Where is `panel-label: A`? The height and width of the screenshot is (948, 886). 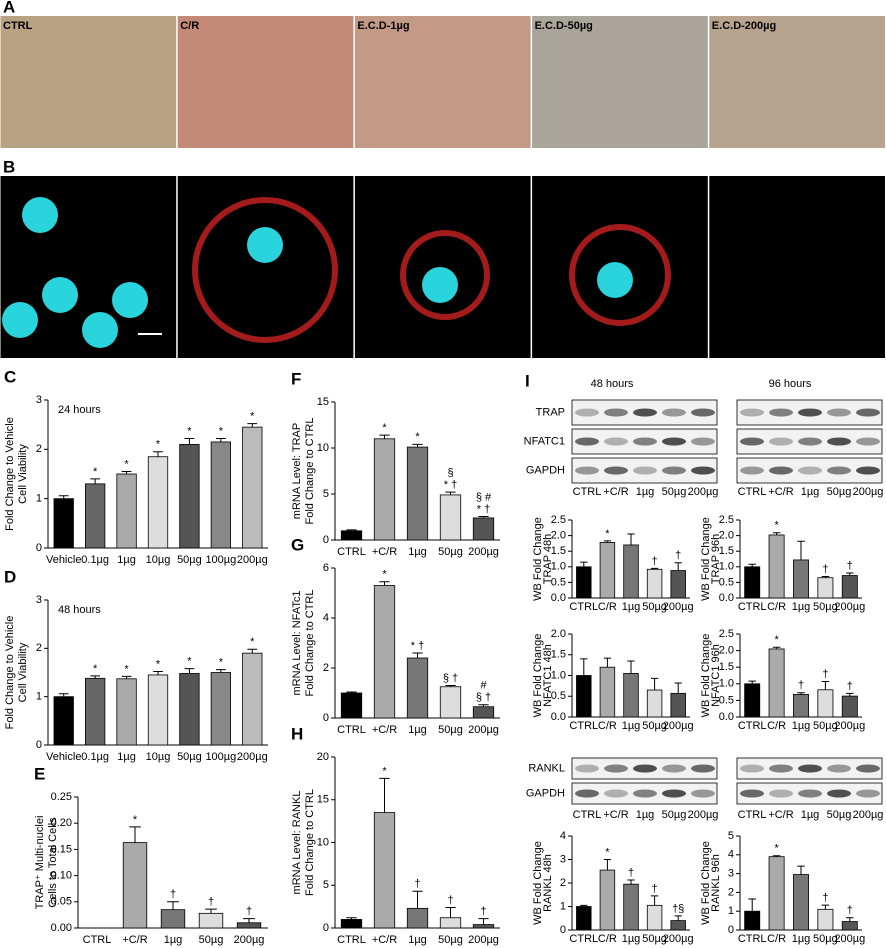
panel-label: A is located at coordinates (9, 8).